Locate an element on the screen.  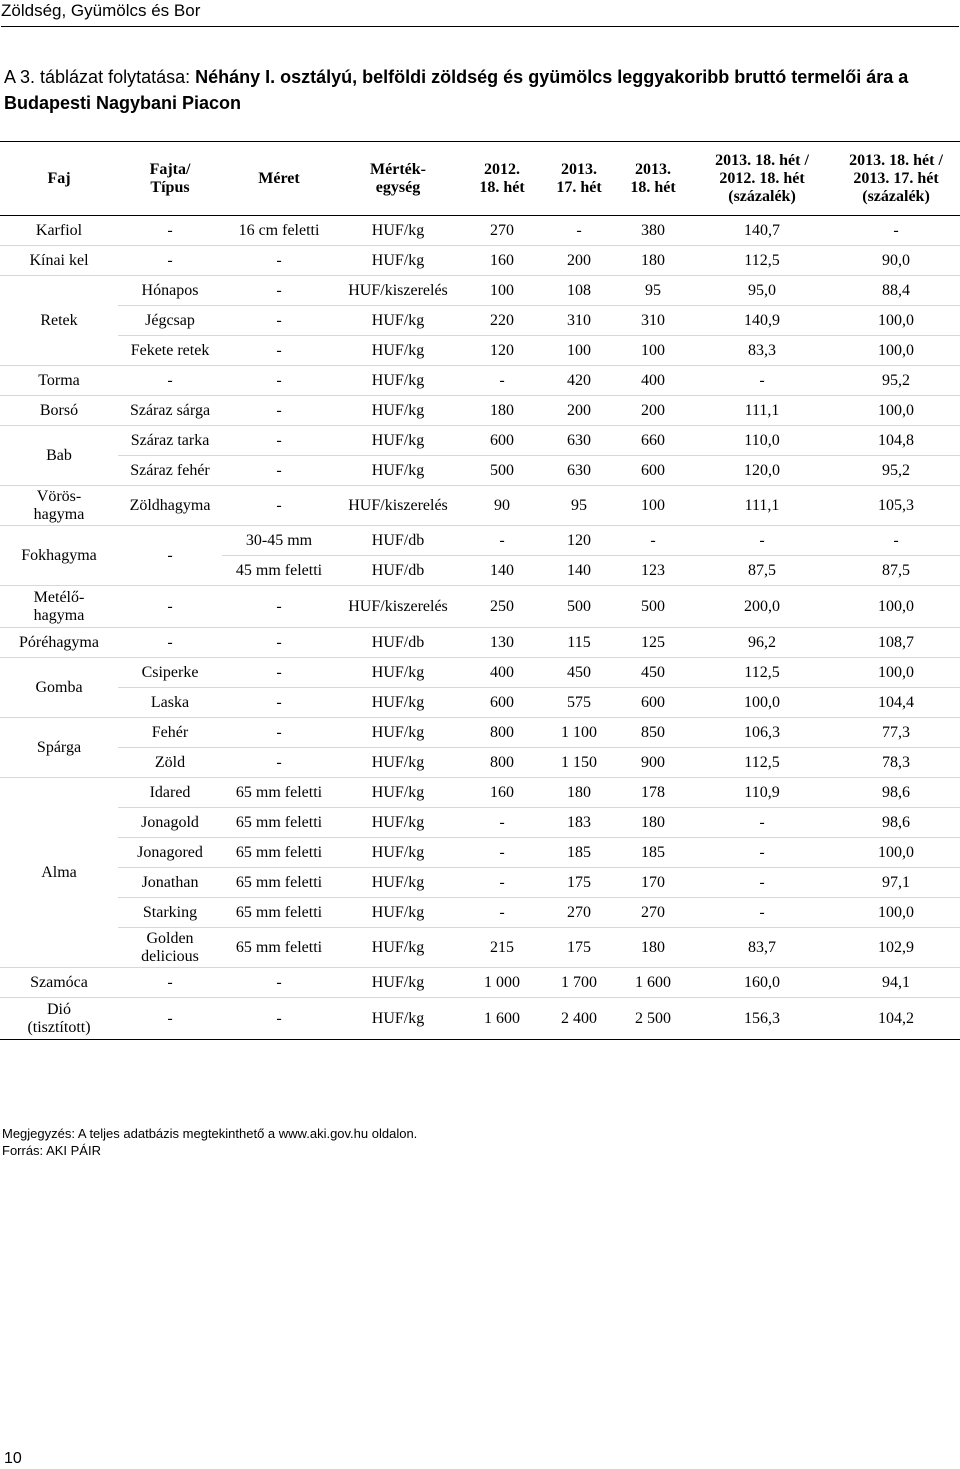
cell-p1: 100,0 is located at coordinates (762, 702).